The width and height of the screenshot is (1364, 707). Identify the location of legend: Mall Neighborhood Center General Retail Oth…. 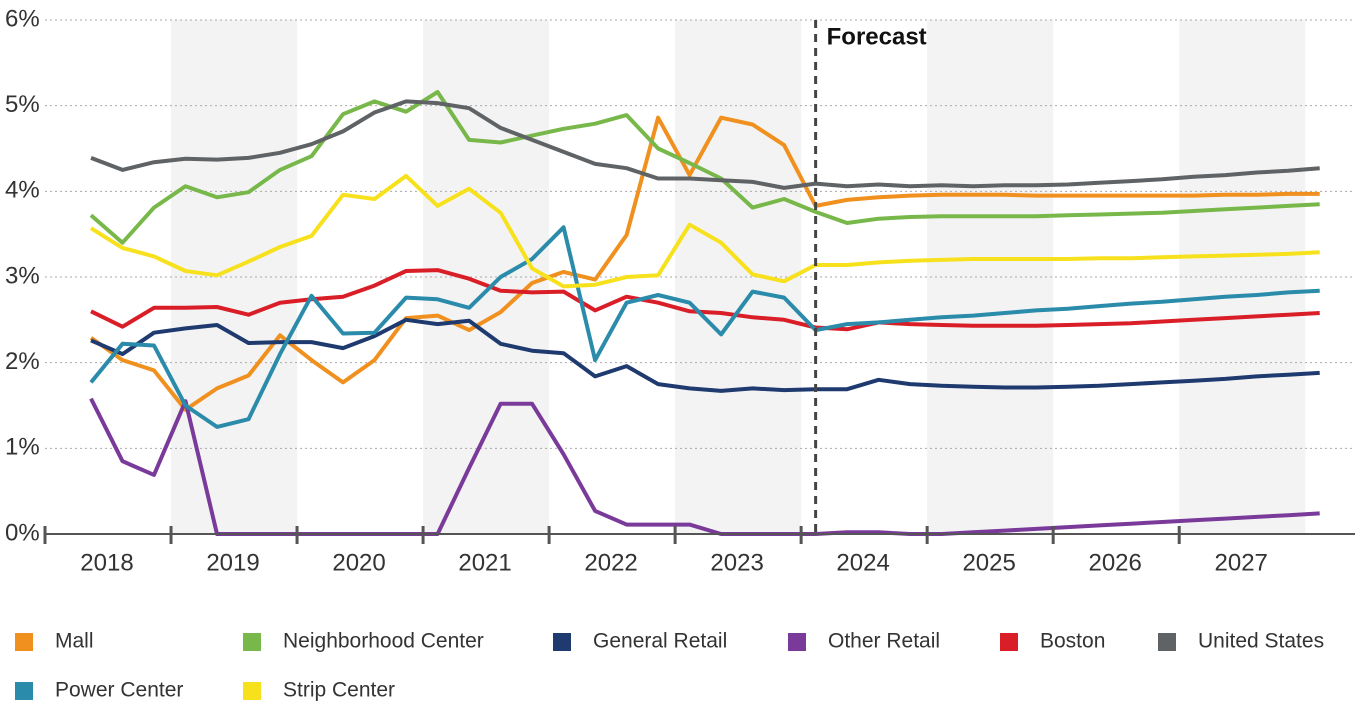
(669, 666).